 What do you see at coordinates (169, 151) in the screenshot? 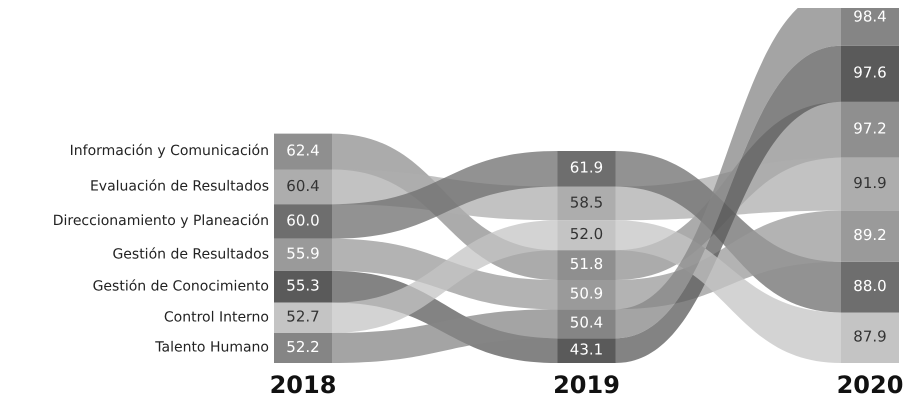
I see `series-label: Información y Comunicación` at bounding box center [169, 151].